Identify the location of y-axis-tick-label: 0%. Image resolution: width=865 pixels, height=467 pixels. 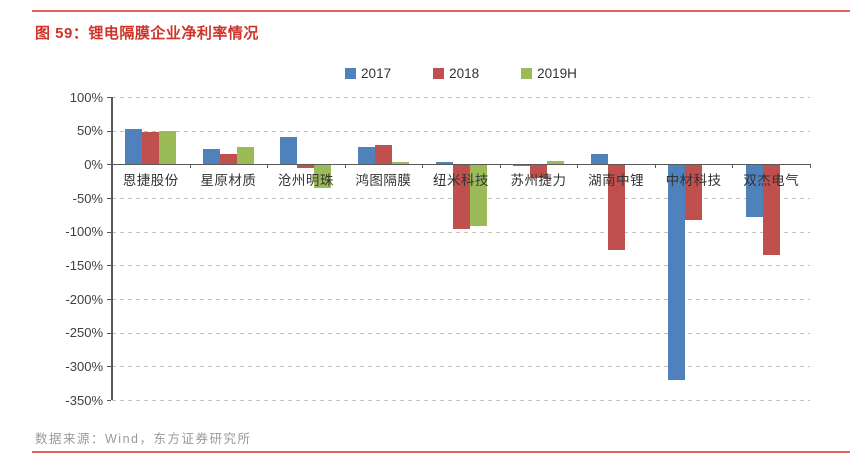
(93, 164).